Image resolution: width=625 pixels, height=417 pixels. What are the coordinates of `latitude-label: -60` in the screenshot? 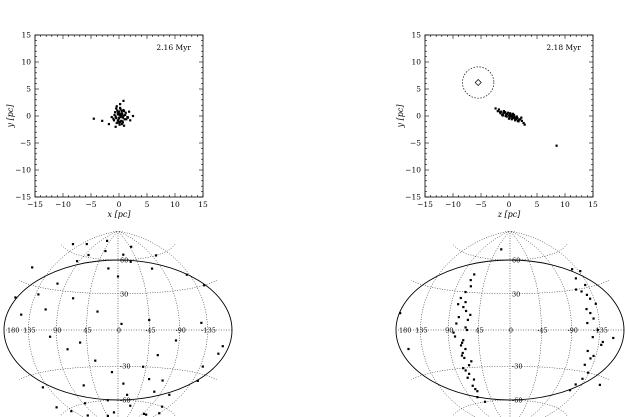 It's located at (125, 401).